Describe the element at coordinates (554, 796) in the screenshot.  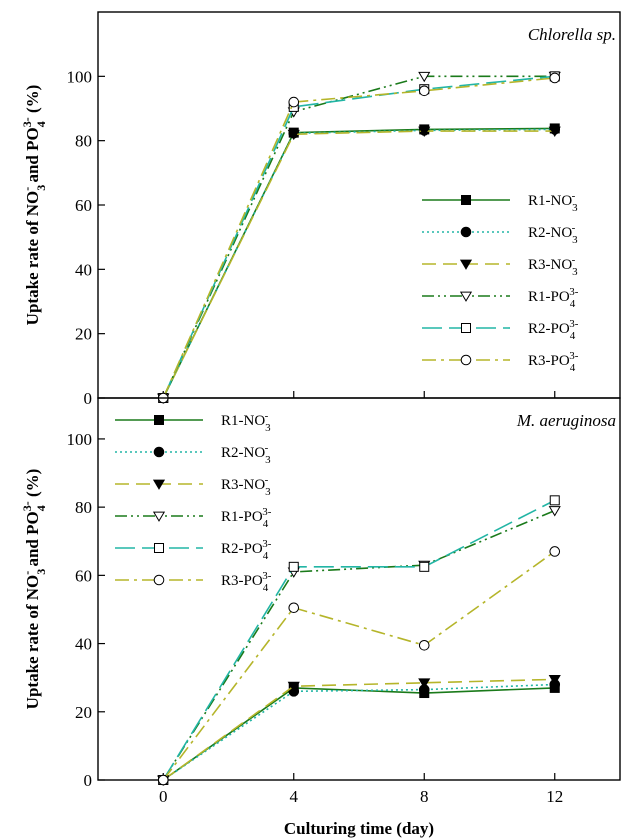
I see `x-tick-label: 12` at that location.